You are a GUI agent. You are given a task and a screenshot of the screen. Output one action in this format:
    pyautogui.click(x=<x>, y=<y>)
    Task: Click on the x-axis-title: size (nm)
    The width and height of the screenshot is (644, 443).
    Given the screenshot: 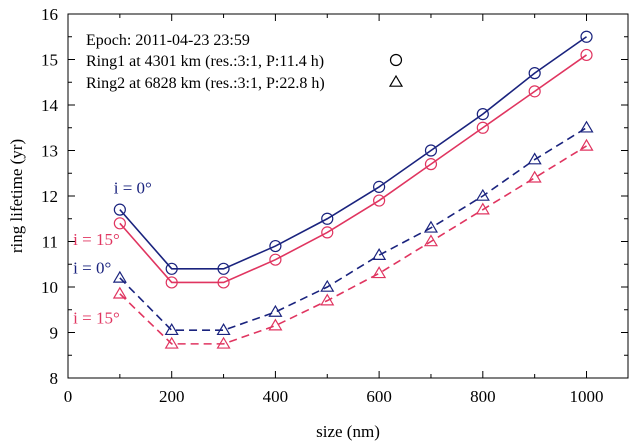 What is the action you would take?
    pyautogui.click(x=348, y=431)
    